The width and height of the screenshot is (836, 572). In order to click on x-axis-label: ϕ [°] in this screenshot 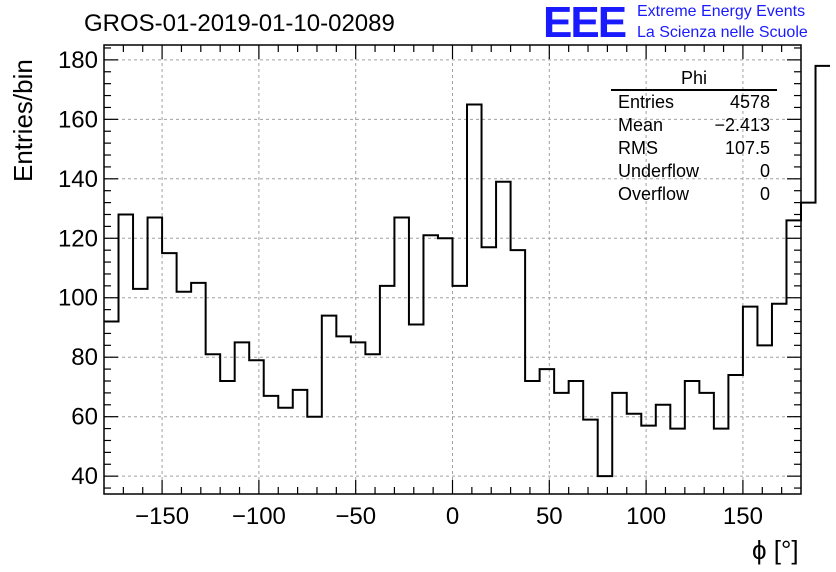, I will do `click(775, 550)`.